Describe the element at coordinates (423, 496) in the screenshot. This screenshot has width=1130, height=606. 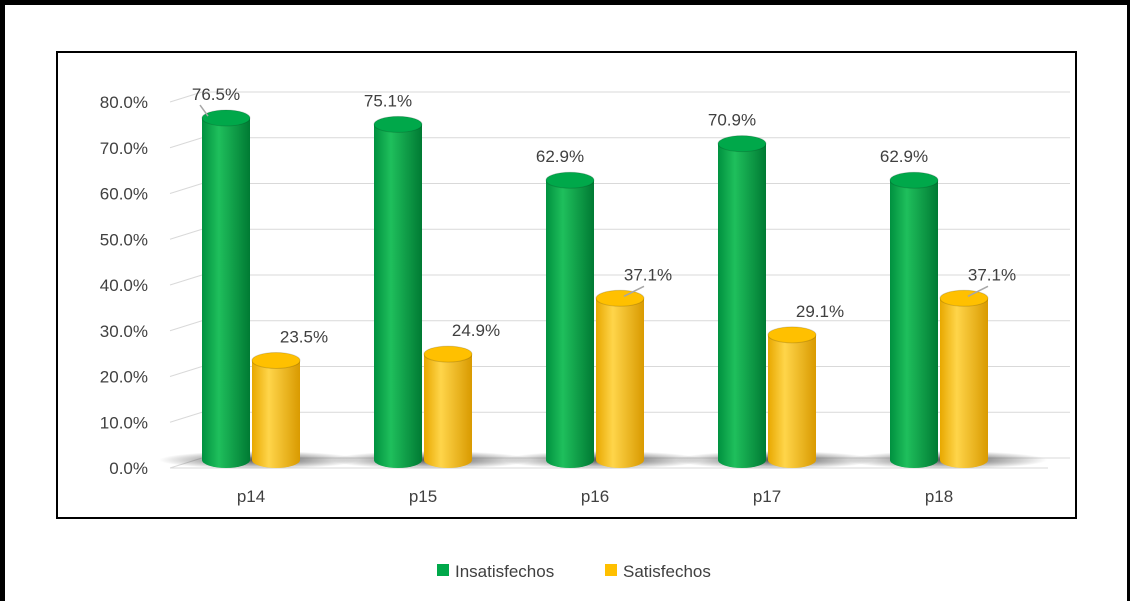
I see `x-tick-label: p15` at that location.